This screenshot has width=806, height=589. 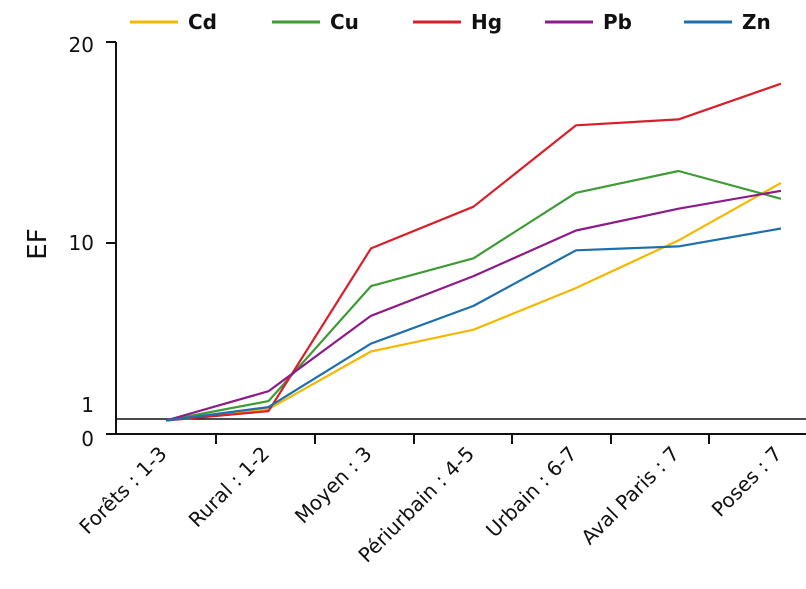 What do you see at coordinates (531, 492) in the screenshot?
I see `x-tick-label: Urbain : 6-7` at bounding box center [531, 492].